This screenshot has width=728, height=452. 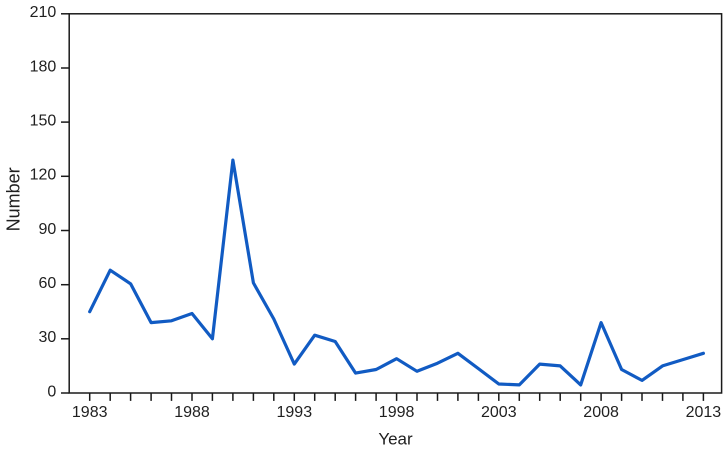 What do you see at coordinates (48, 229) in the screenshot?
I see `svg-text: 90` at bounding box center [48, 229].